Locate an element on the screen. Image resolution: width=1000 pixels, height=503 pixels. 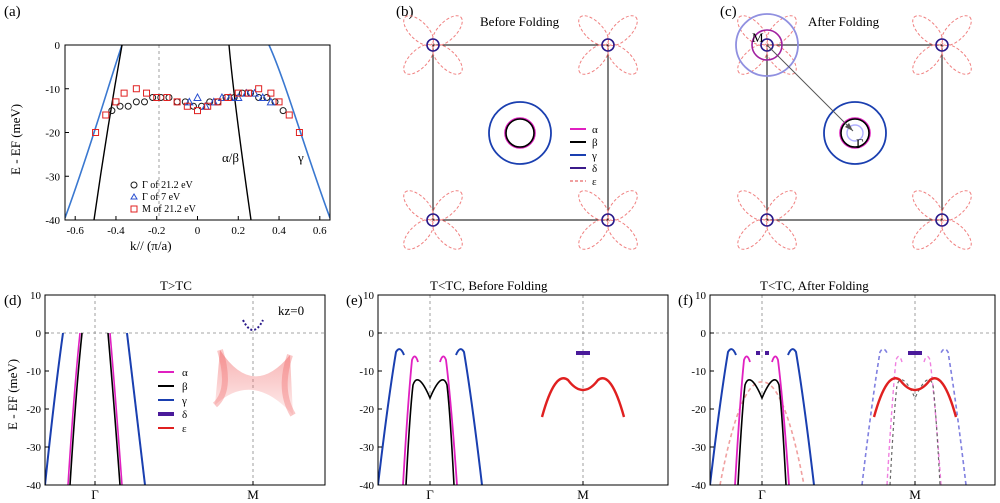
gamma-band-d-left is located at coordinates (54, 408).